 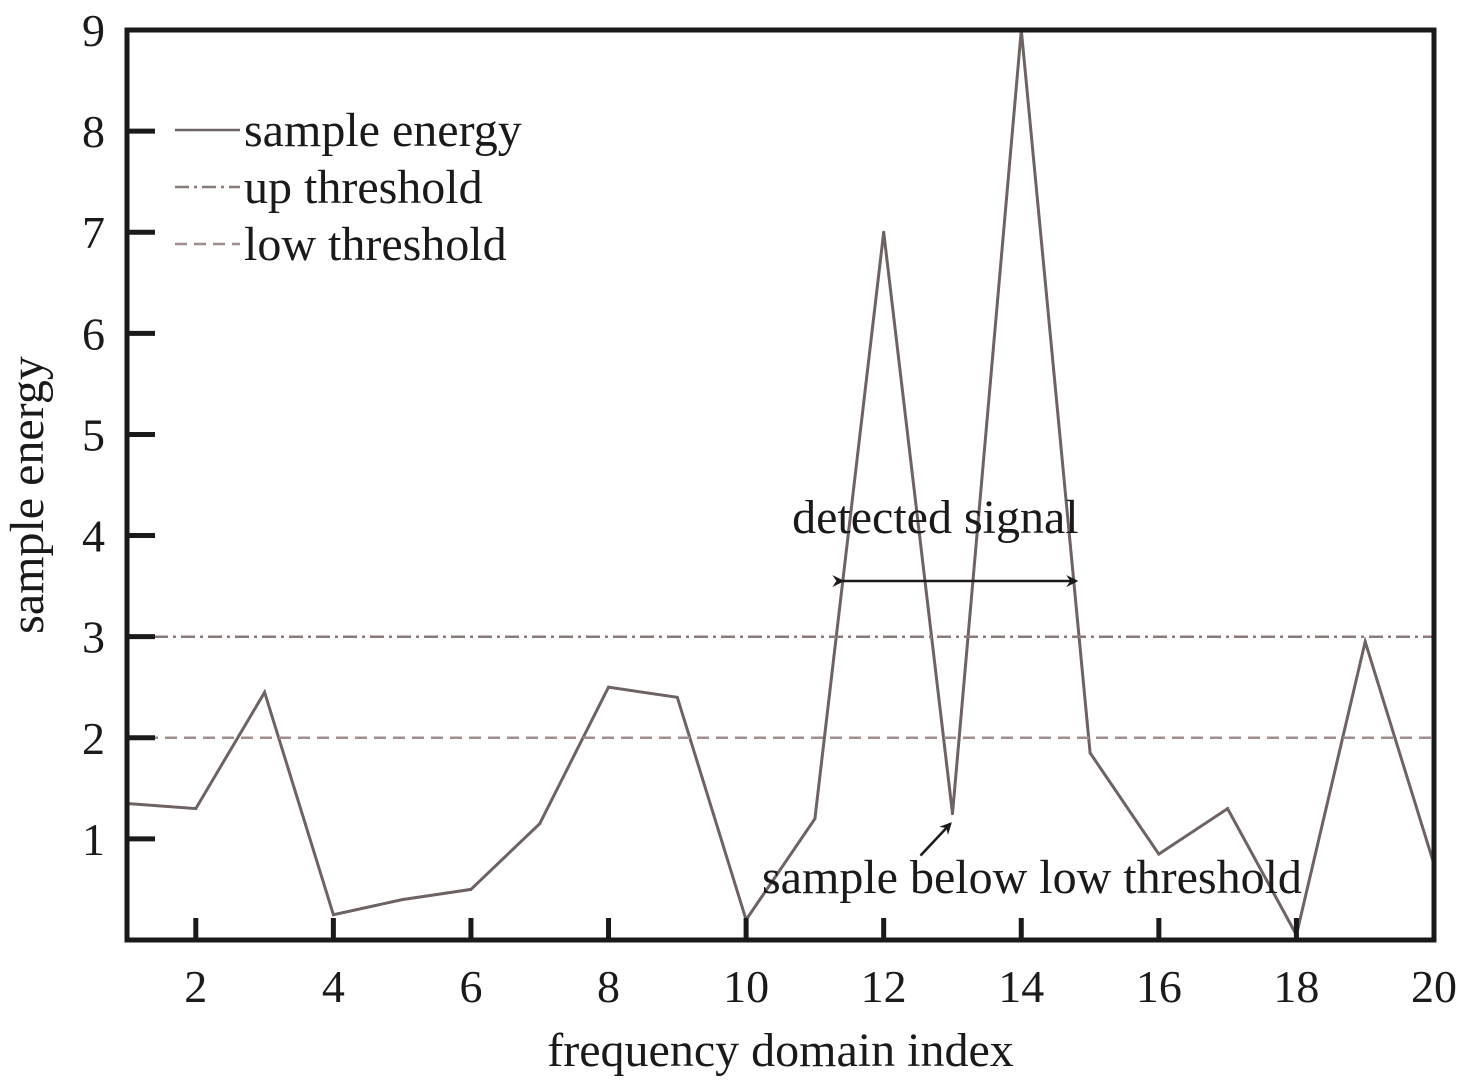 What do you see at coordinates (195, 986) in the screenshot?
I see `x-tick-label: 2` at bounding box center [195, 986].